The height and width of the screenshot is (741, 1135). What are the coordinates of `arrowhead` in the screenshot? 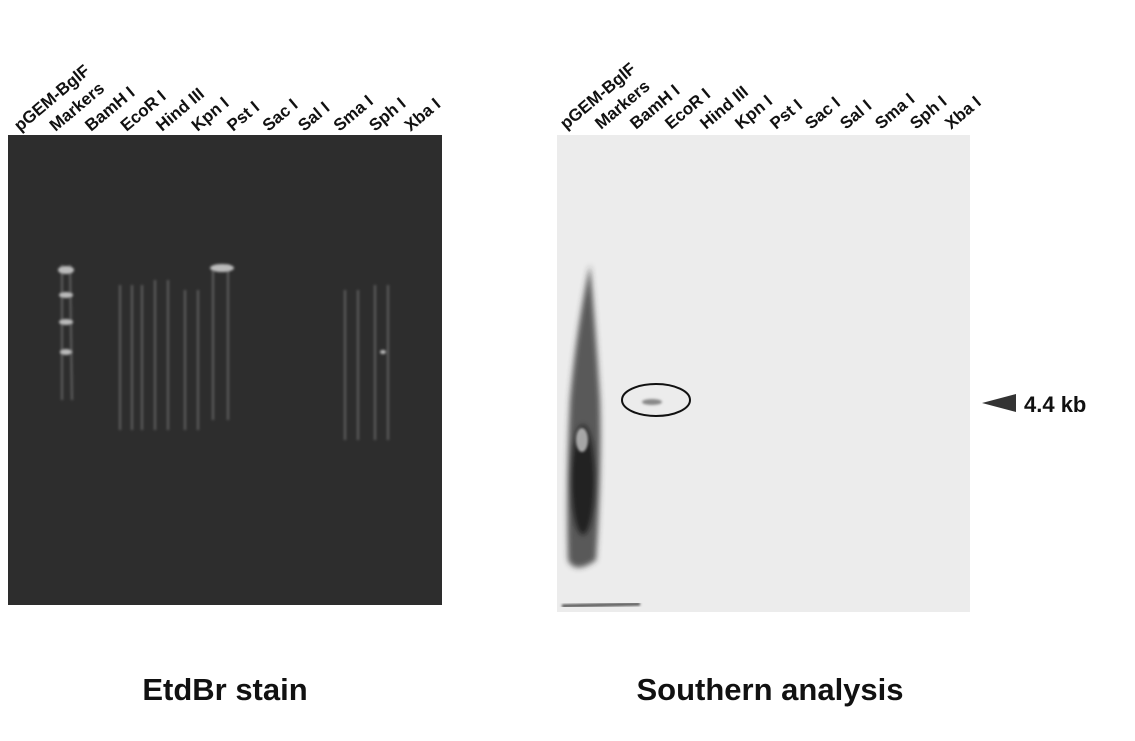 It's located at (999, 403).